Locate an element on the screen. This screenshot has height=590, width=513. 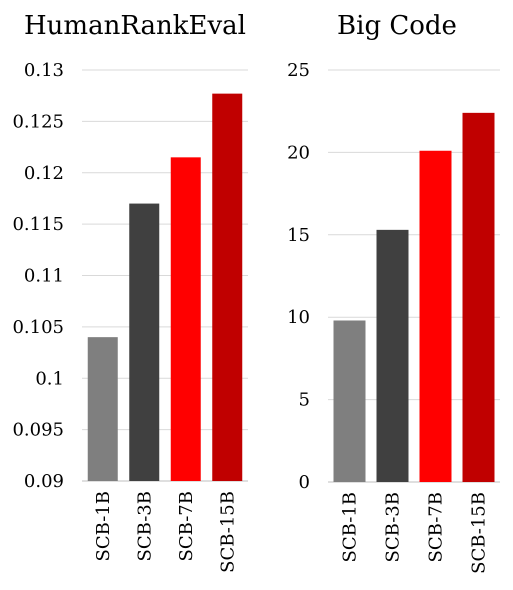
y-tick-label: 0.125 is located at coordinates (38, 121).